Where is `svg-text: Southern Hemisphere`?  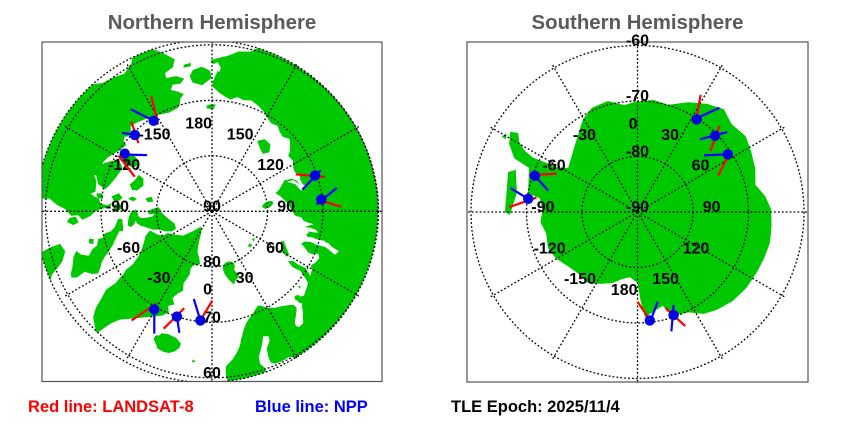
svg-text: Southern Hemisphere is located at coordinates (638, 23).